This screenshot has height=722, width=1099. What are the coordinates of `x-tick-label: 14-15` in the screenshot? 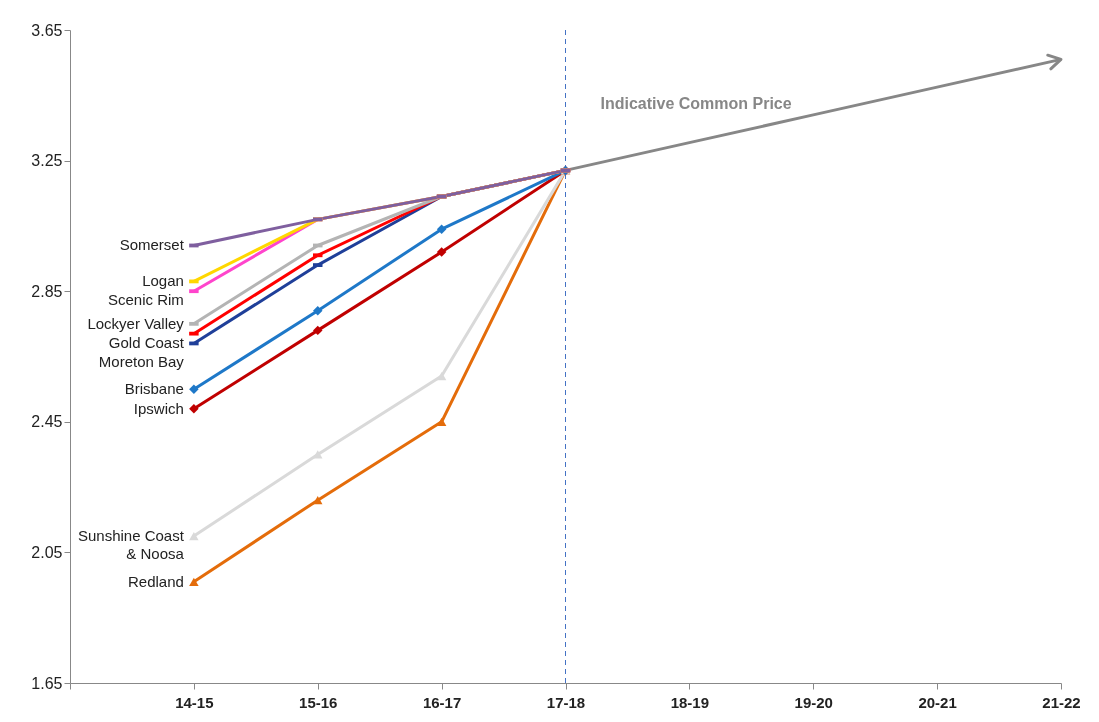 It's located at (194, 702).